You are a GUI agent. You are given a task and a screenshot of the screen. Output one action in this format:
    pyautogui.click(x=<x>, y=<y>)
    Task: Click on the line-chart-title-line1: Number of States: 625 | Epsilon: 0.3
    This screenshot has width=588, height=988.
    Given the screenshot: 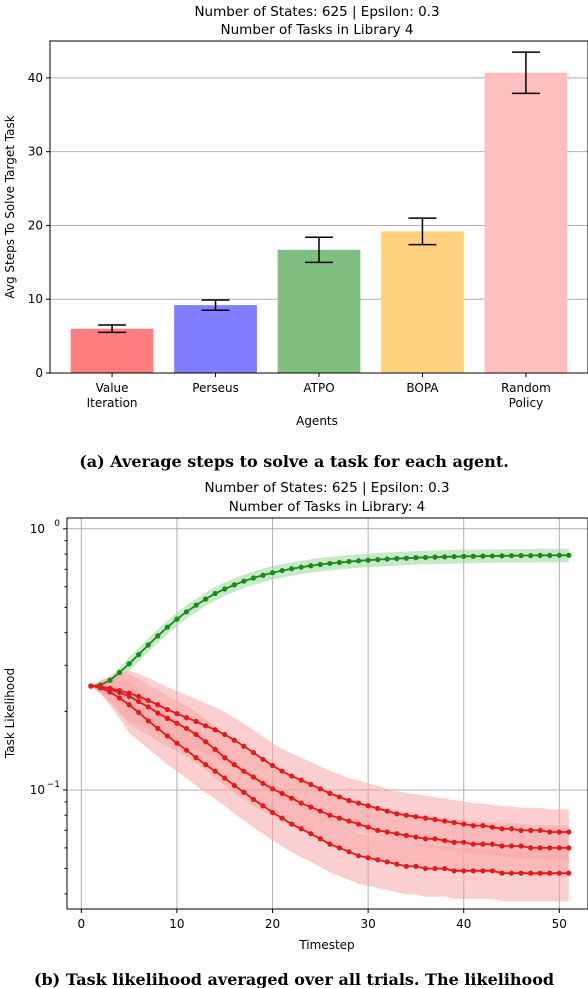 What is the action you would take?
    pyautogui.click(x=326, y=488)
    